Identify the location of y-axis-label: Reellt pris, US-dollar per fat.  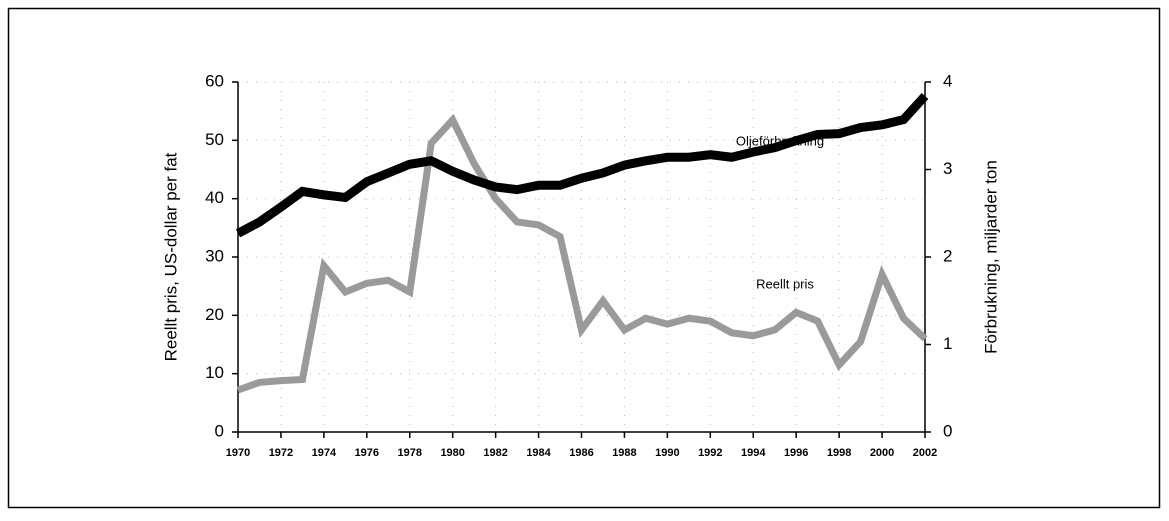
(170, 256).